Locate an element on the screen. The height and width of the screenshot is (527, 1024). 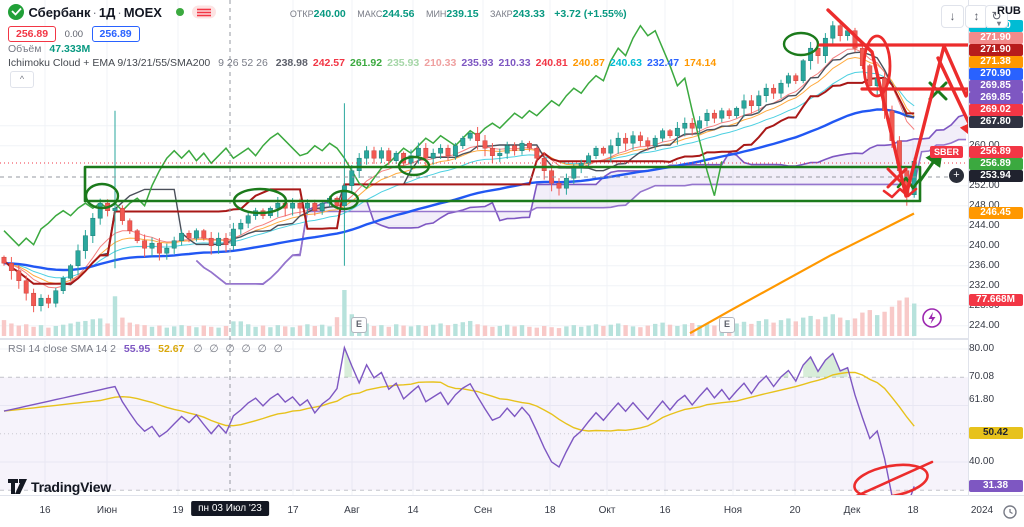
collapse-panes-button: ↕ is located at coordinates (976, 16).